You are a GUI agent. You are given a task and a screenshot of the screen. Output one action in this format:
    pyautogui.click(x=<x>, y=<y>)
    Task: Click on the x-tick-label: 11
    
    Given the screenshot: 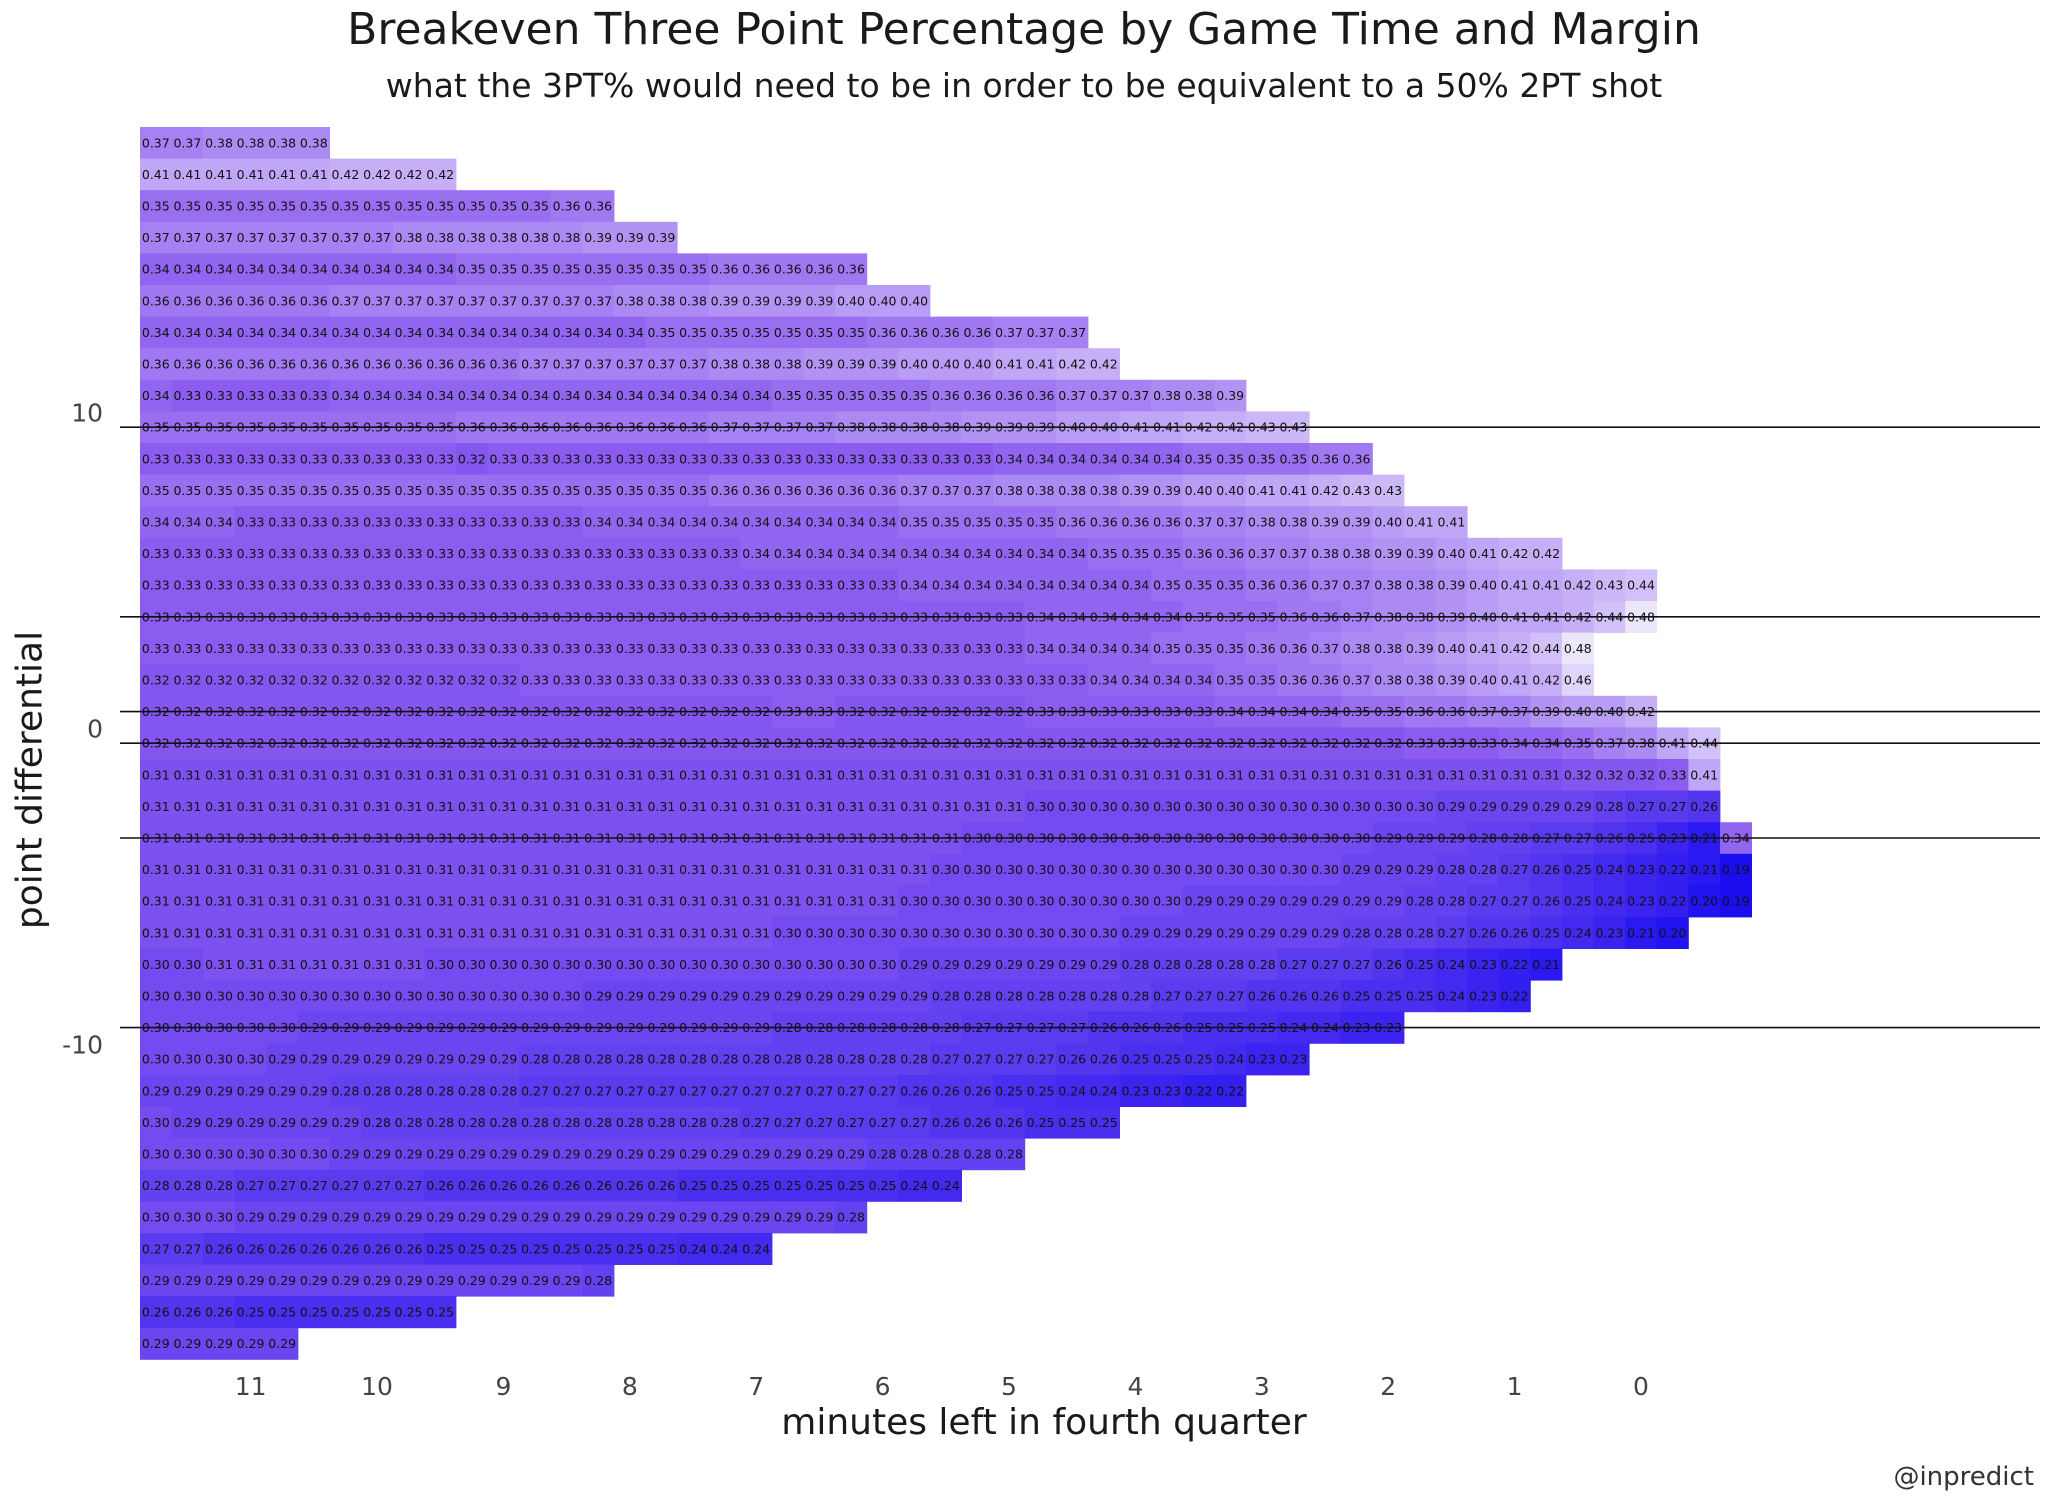 What is the action you would take?
    pyautogui.click(x=251, y=1386)
    